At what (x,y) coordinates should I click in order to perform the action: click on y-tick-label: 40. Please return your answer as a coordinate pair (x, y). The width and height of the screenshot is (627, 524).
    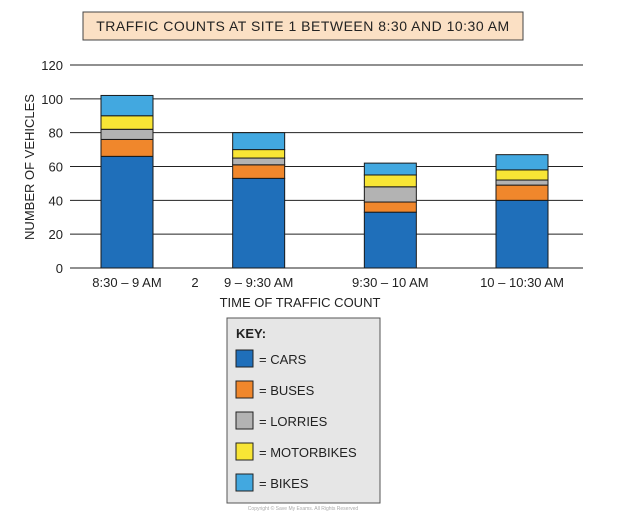
    Looking at the image, I should click on (56, 200).